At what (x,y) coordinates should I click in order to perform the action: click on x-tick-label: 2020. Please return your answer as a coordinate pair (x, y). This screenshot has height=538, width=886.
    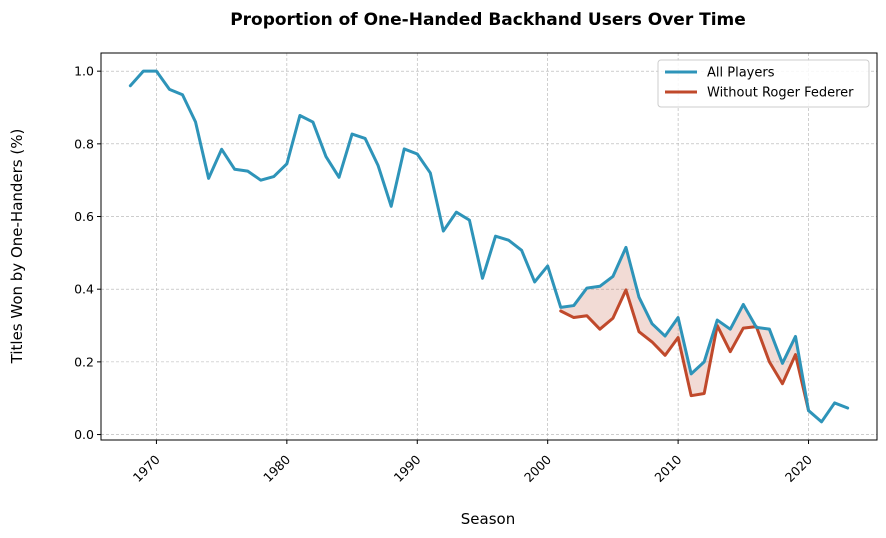
    Looking at the image, I should click on (798, 468).